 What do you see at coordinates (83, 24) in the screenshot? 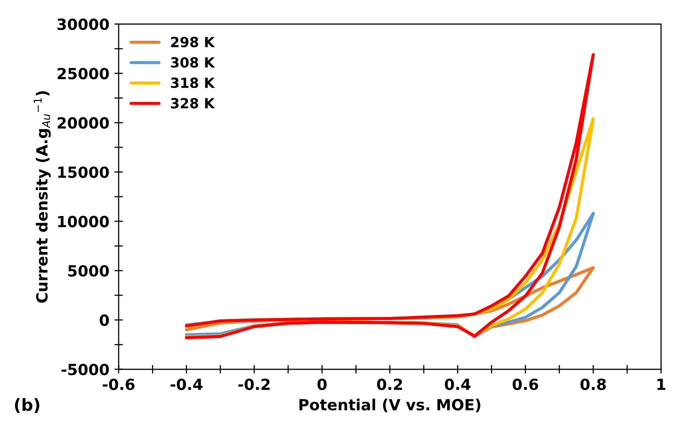
I see `y-tick-label: 30000` at bounding box center [83, 24].